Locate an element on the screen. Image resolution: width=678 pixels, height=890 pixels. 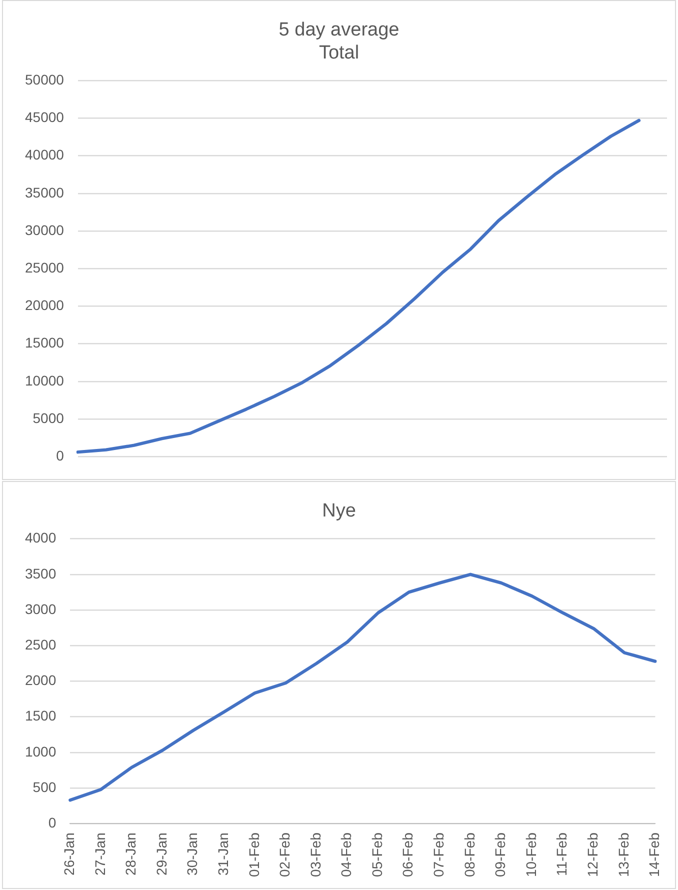
x-tick-label: 09-Feb is located at coordinates (500, 854).